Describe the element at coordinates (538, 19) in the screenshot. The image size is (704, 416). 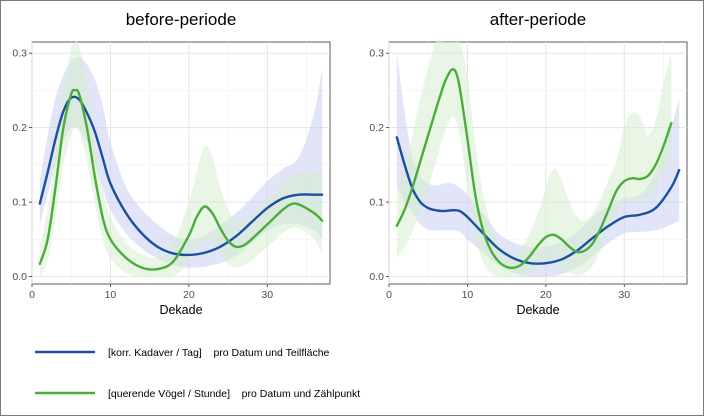
I see `panel-title-after: after-periode` at that location.